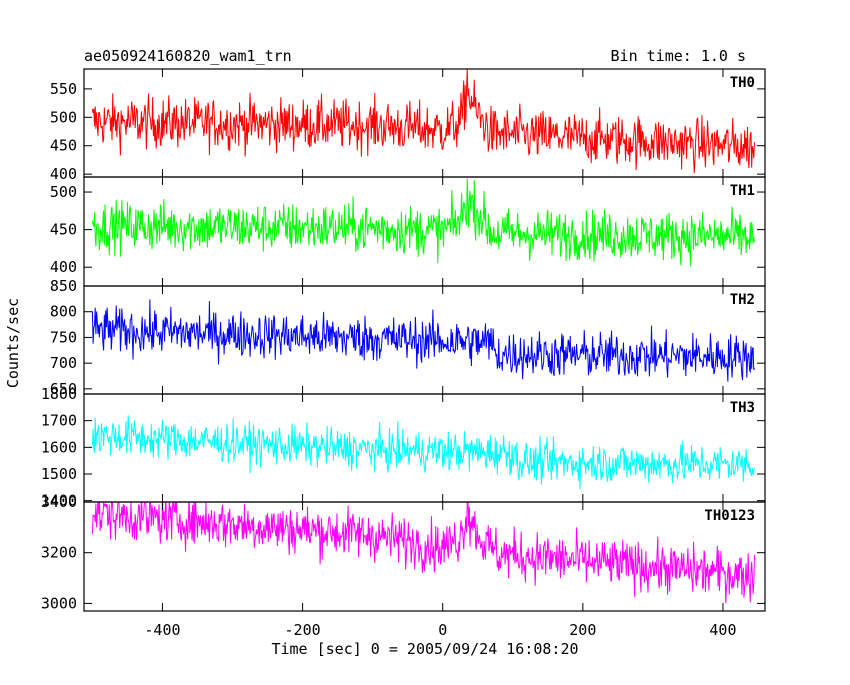 This screenshot has width=850, height=685. Describe the element at coordinates (63, 286) in the screenshot. I see `y-tick-label: 850` at that location.